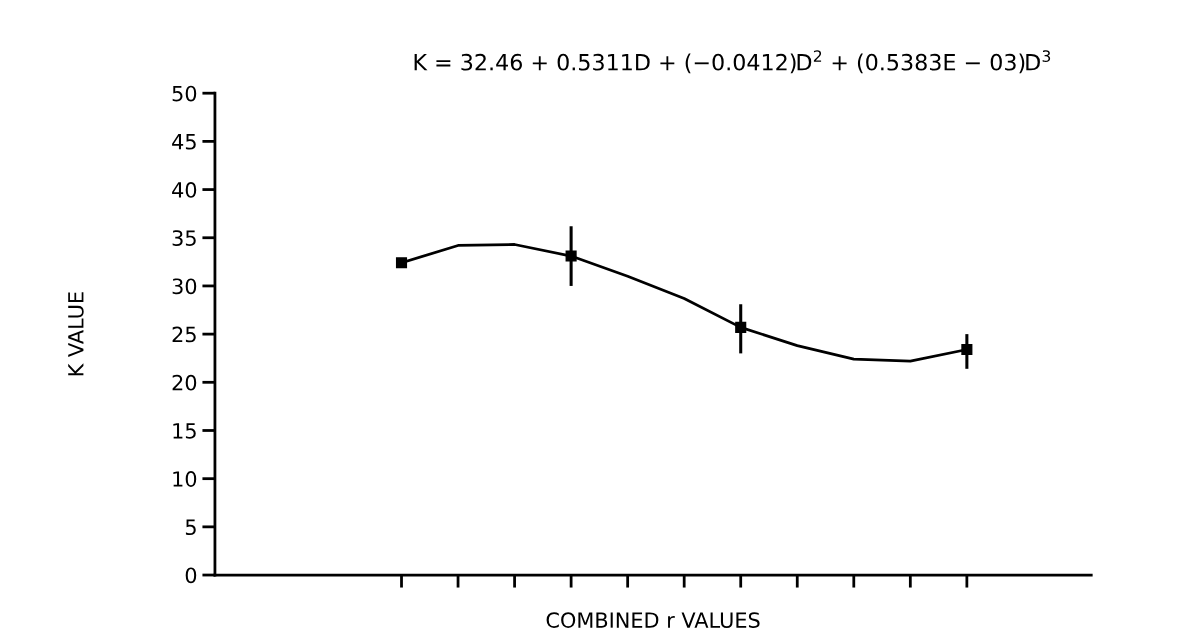 The height and width of the screenshot is (634, 1181). Describe the element at coordinates (184, 286) in the screenshot. I see `y-tick-label: 30` at that location.